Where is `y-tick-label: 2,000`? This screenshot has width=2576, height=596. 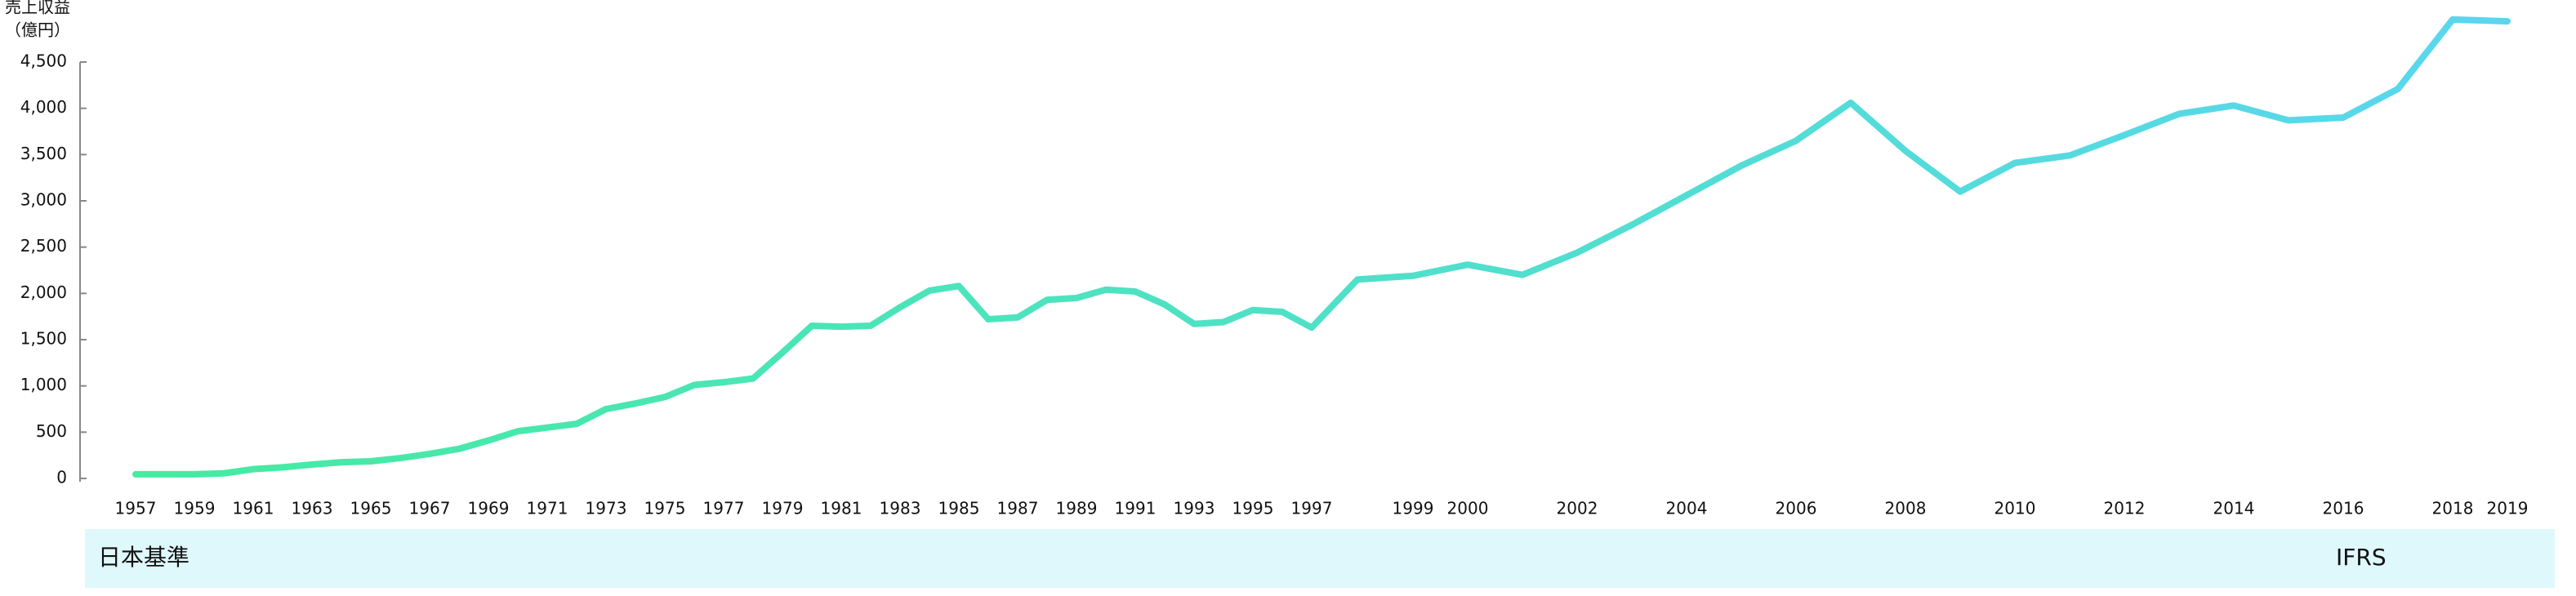
y-tick-label: 2,000 is located at coordinates (43, 292).